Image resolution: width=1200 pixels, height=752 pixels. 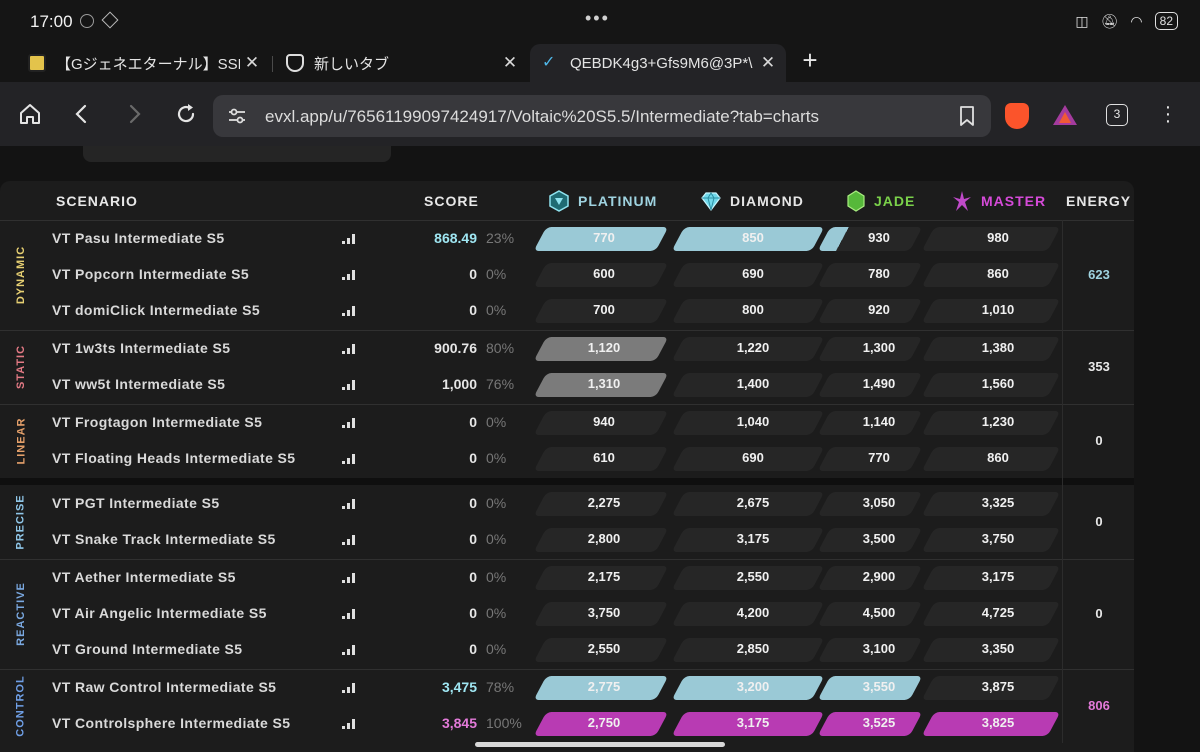 What do you see at coordinates (604, 421) in the screenshot?
I see `threshold-value: 940` at bounding box center [604, 421].